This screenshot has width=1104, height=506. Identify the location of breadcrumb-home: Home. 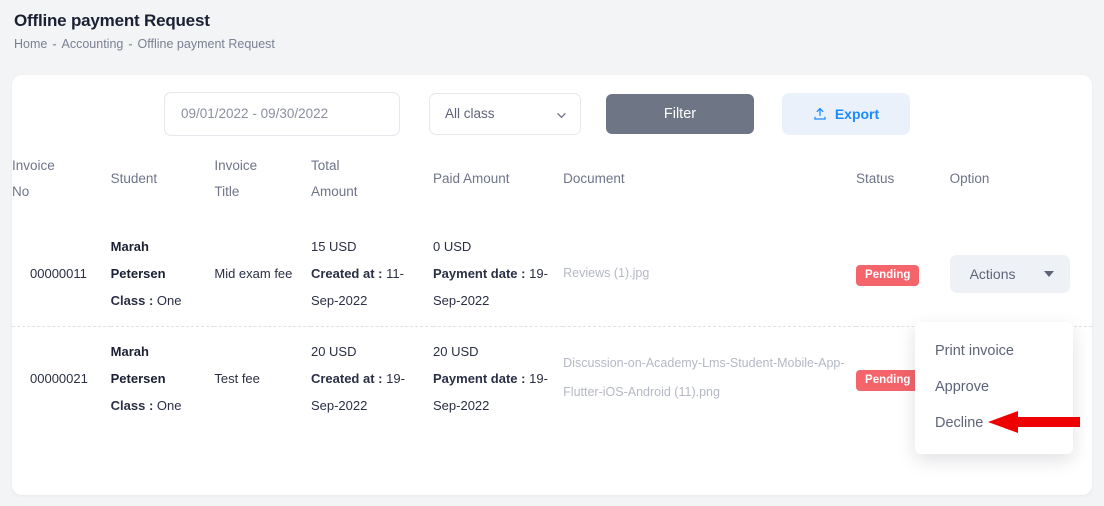
(31, 44).